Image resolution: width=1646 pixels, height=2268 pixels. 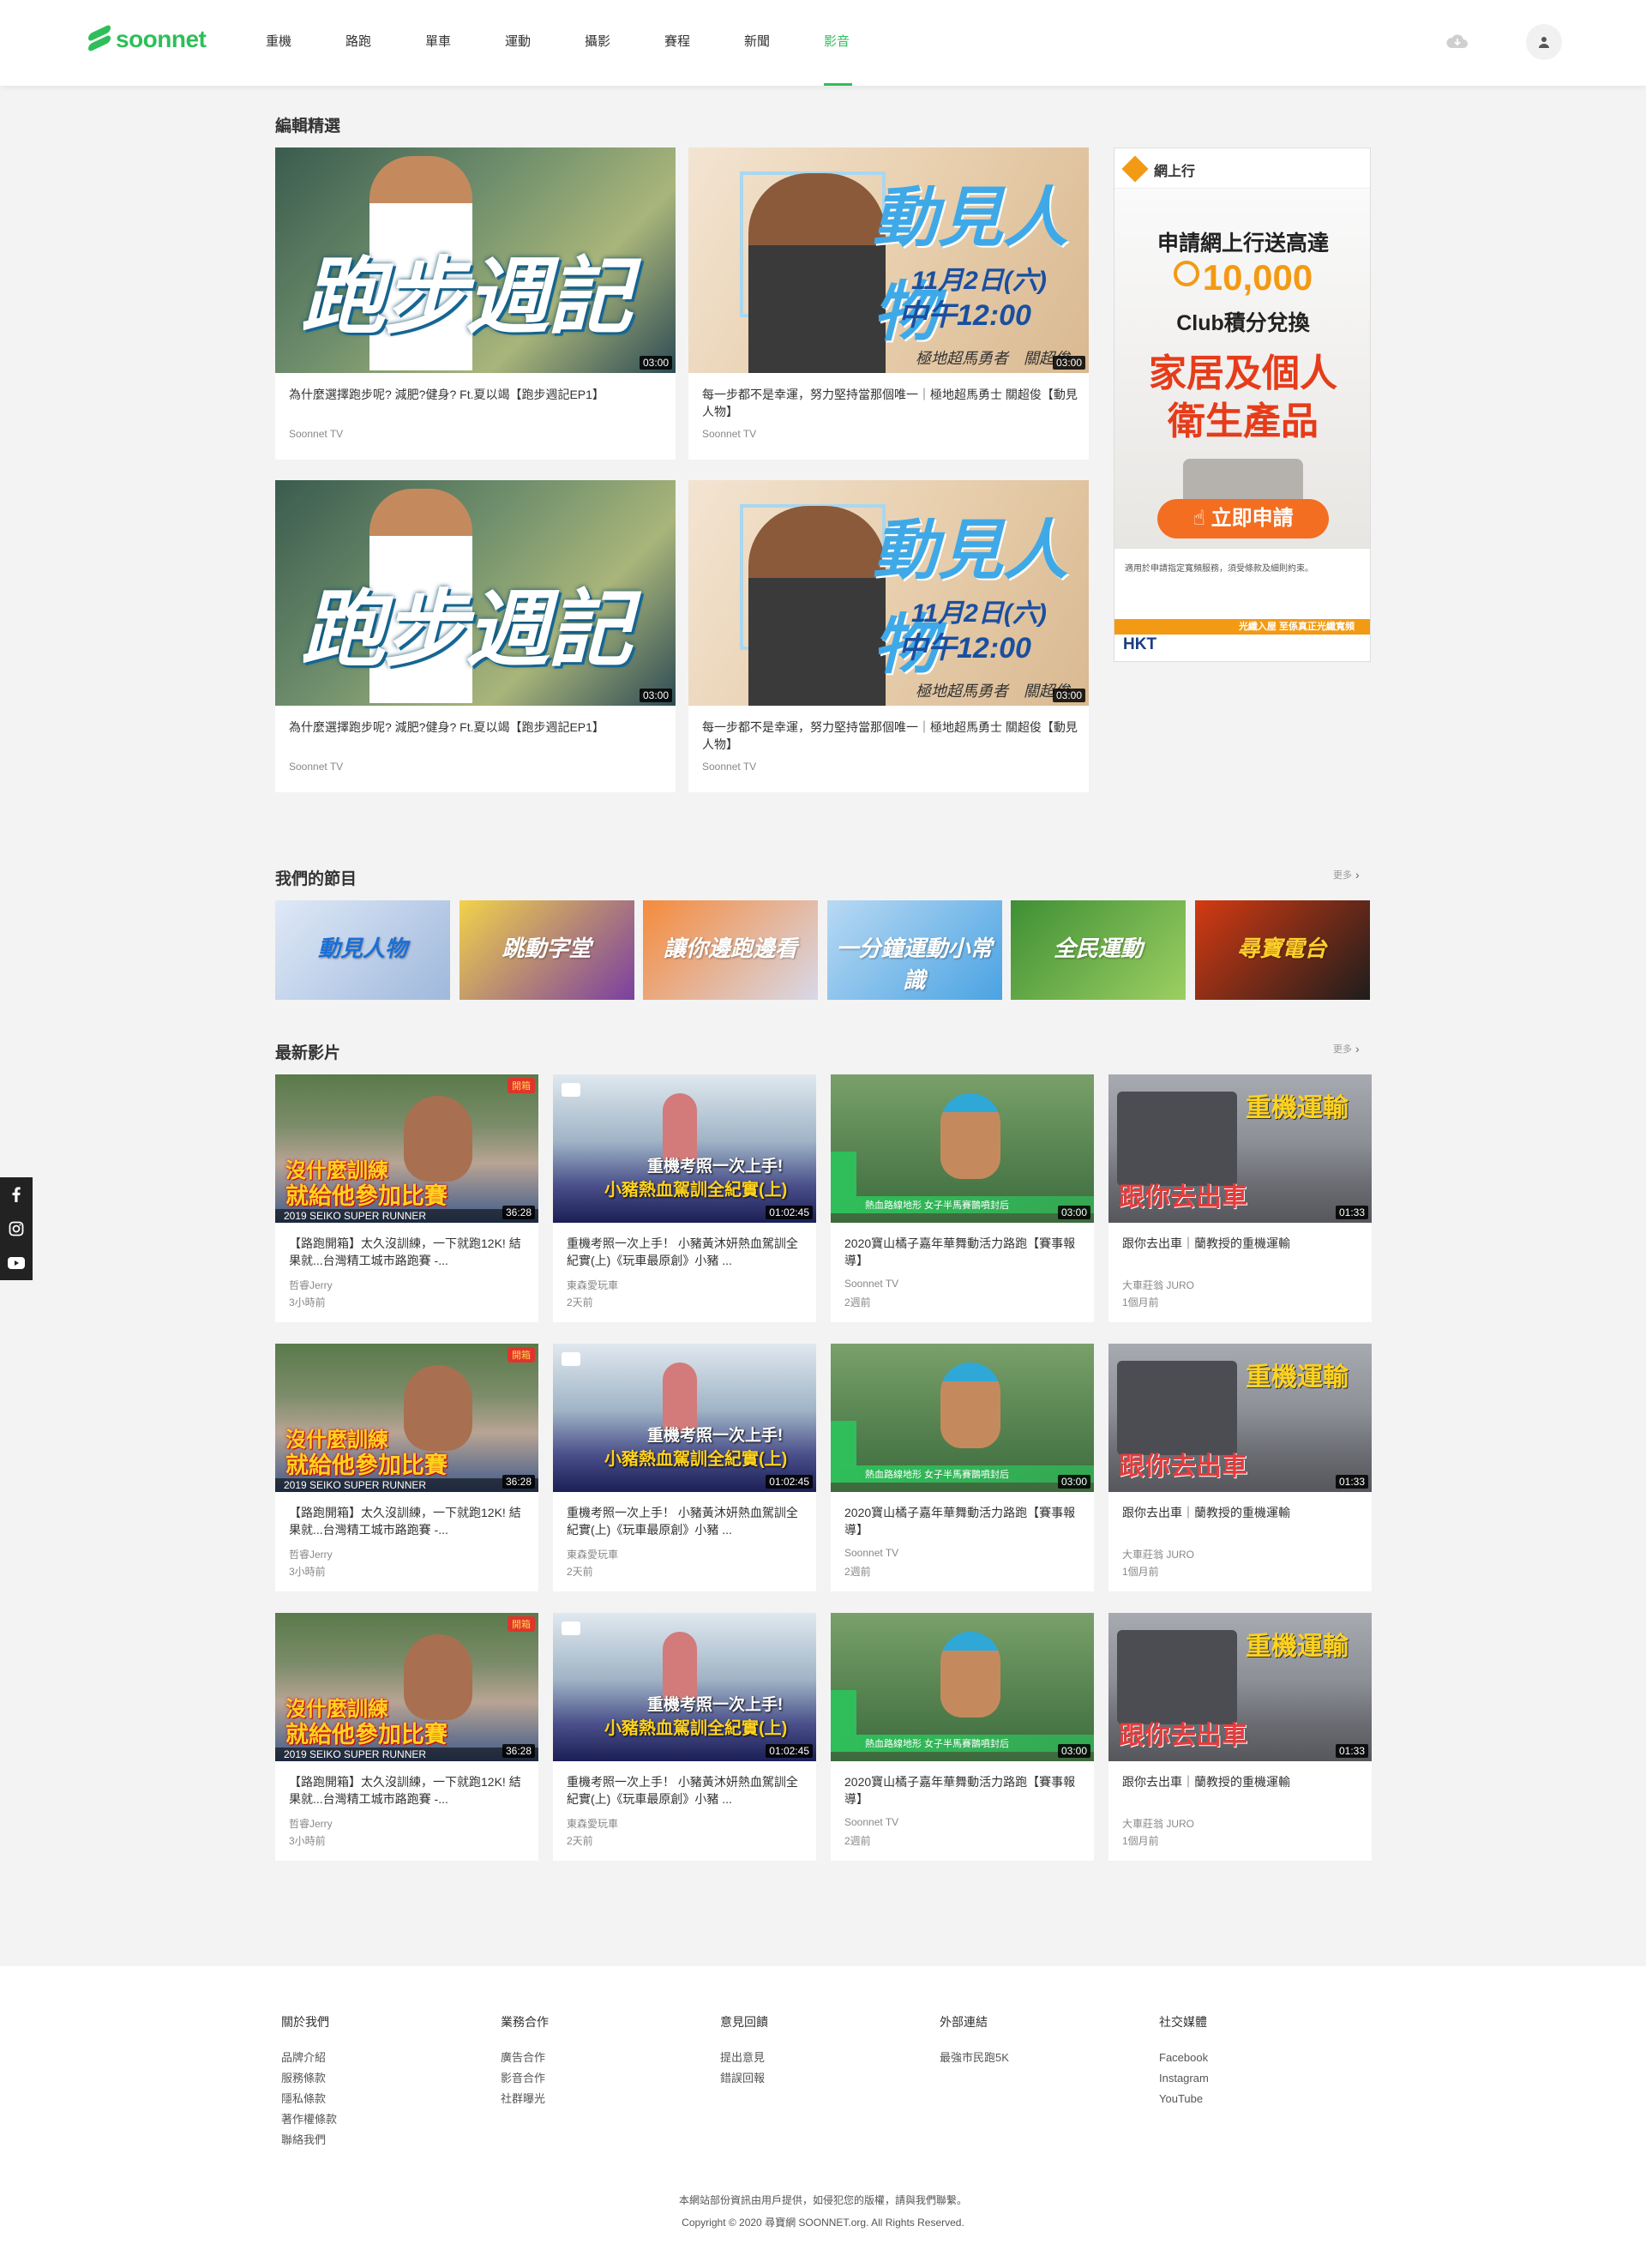 I want to click on footer-link: 社群曝光, so click(x=523, y=2098).